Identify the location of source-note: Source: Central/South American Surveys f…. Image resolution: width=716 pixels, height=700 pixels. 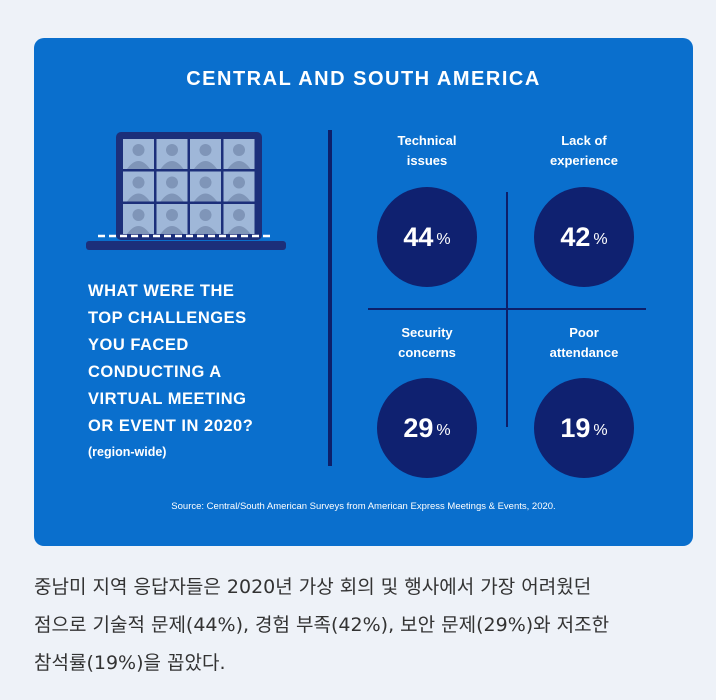
(363, 506).